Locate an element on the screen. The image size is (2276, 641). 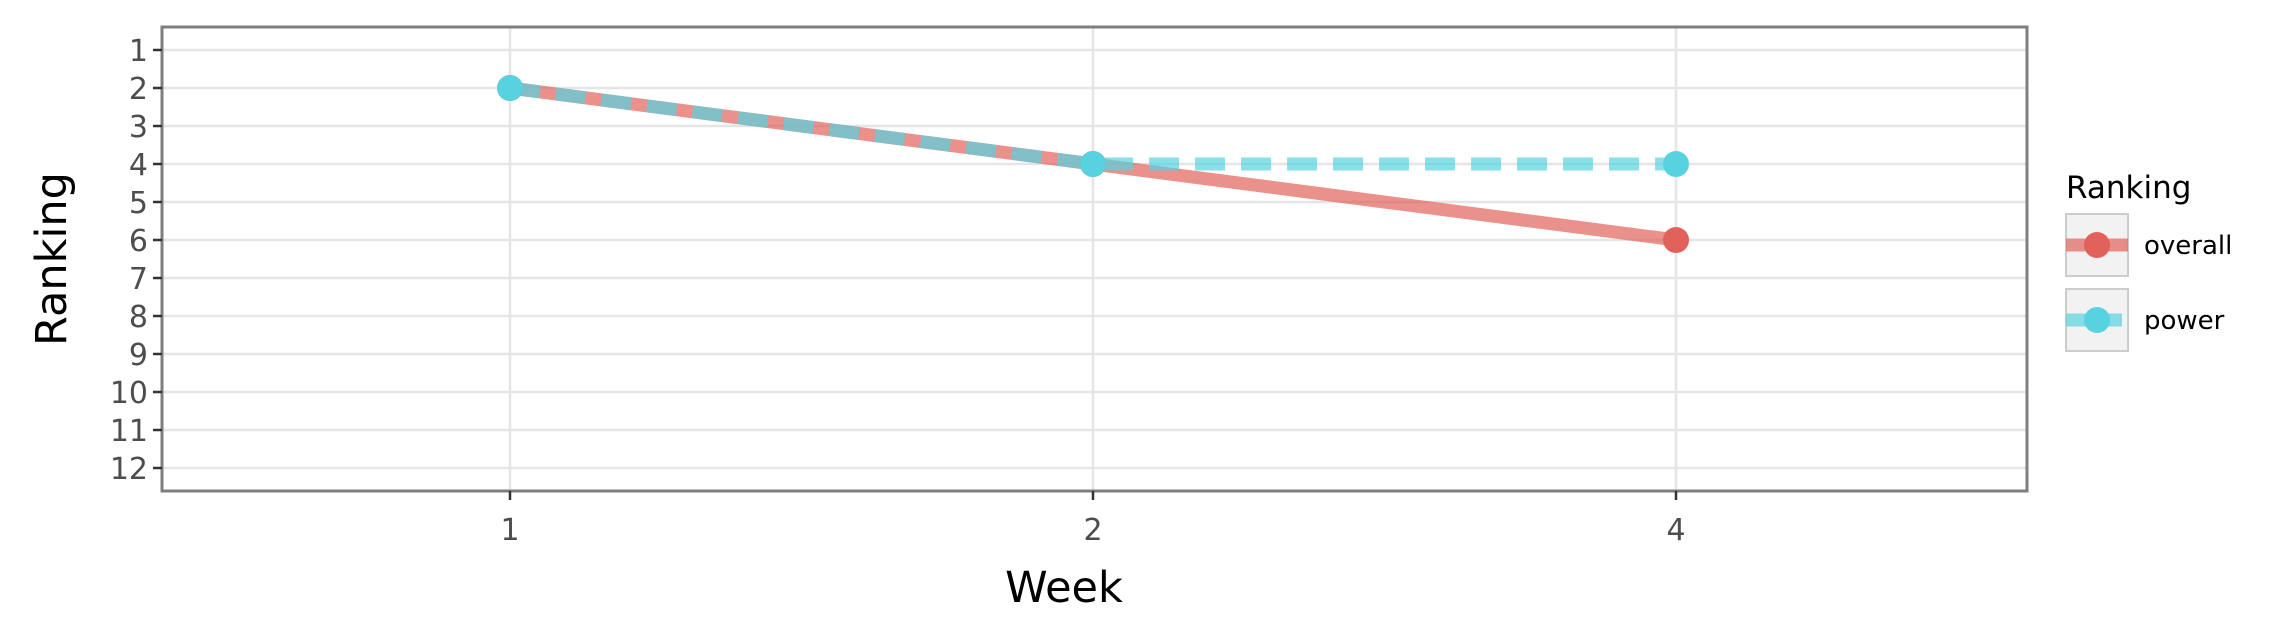
series-layer is located at coordinates (1093, 164).